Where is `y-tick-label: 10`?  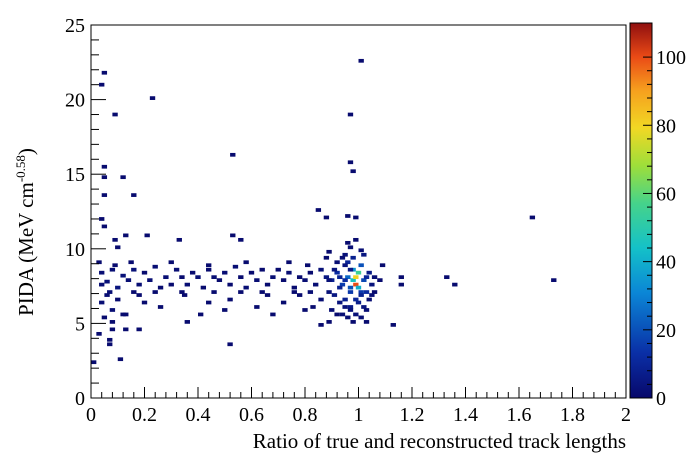
y-tick-label: 10 is located at coordinates (75, 250).